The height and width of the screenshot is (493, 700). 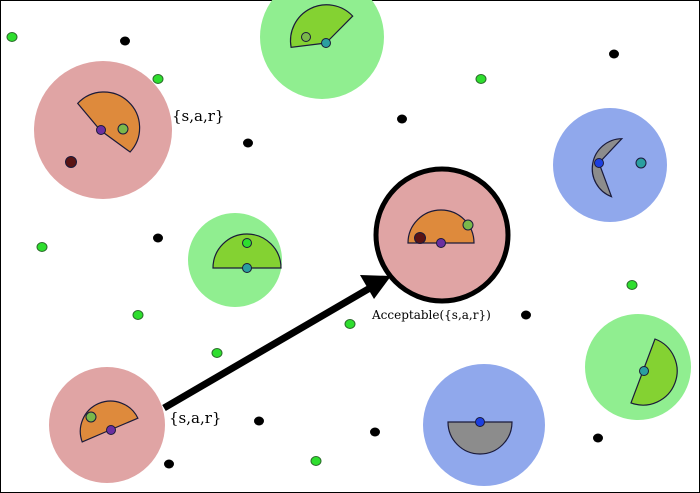 What do you see at coordinates (198, 116) in the screenshot?
I see `label-sar-top: {s,a,r}` at bounding box center [198, 116].